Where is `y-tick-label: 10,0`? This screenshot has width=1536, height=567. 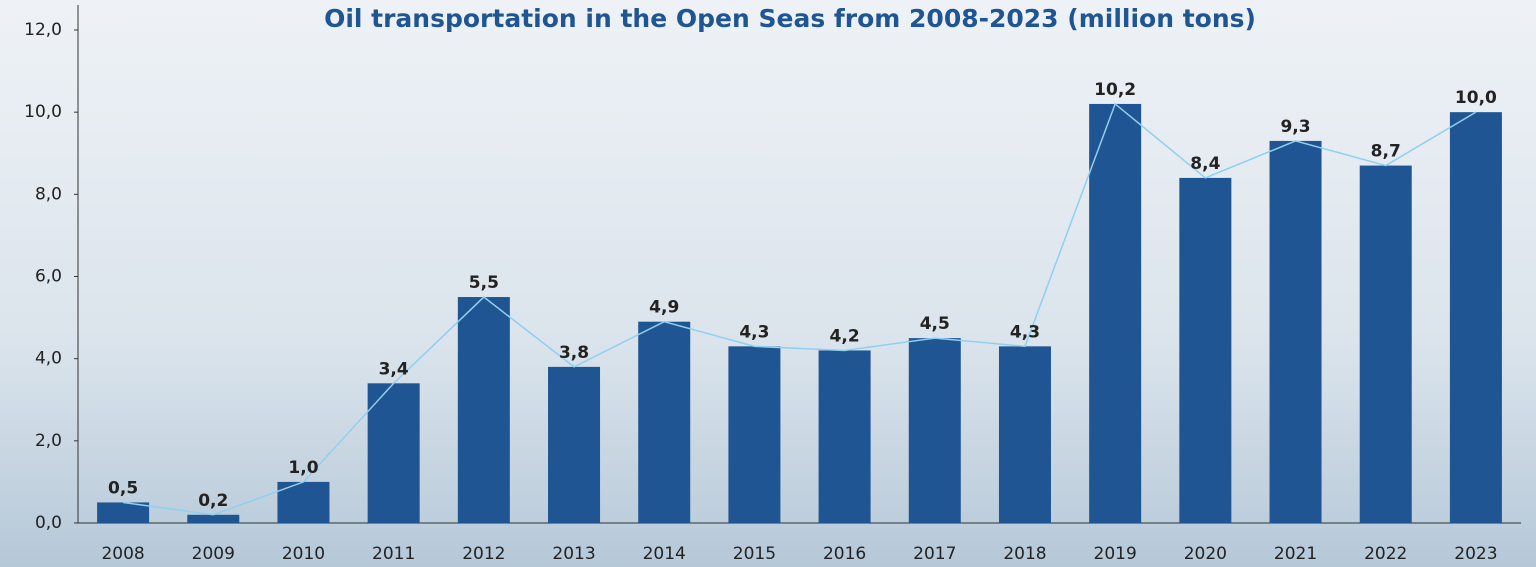
y-tick-label: 10,0 is located at coordinates (43, 112).